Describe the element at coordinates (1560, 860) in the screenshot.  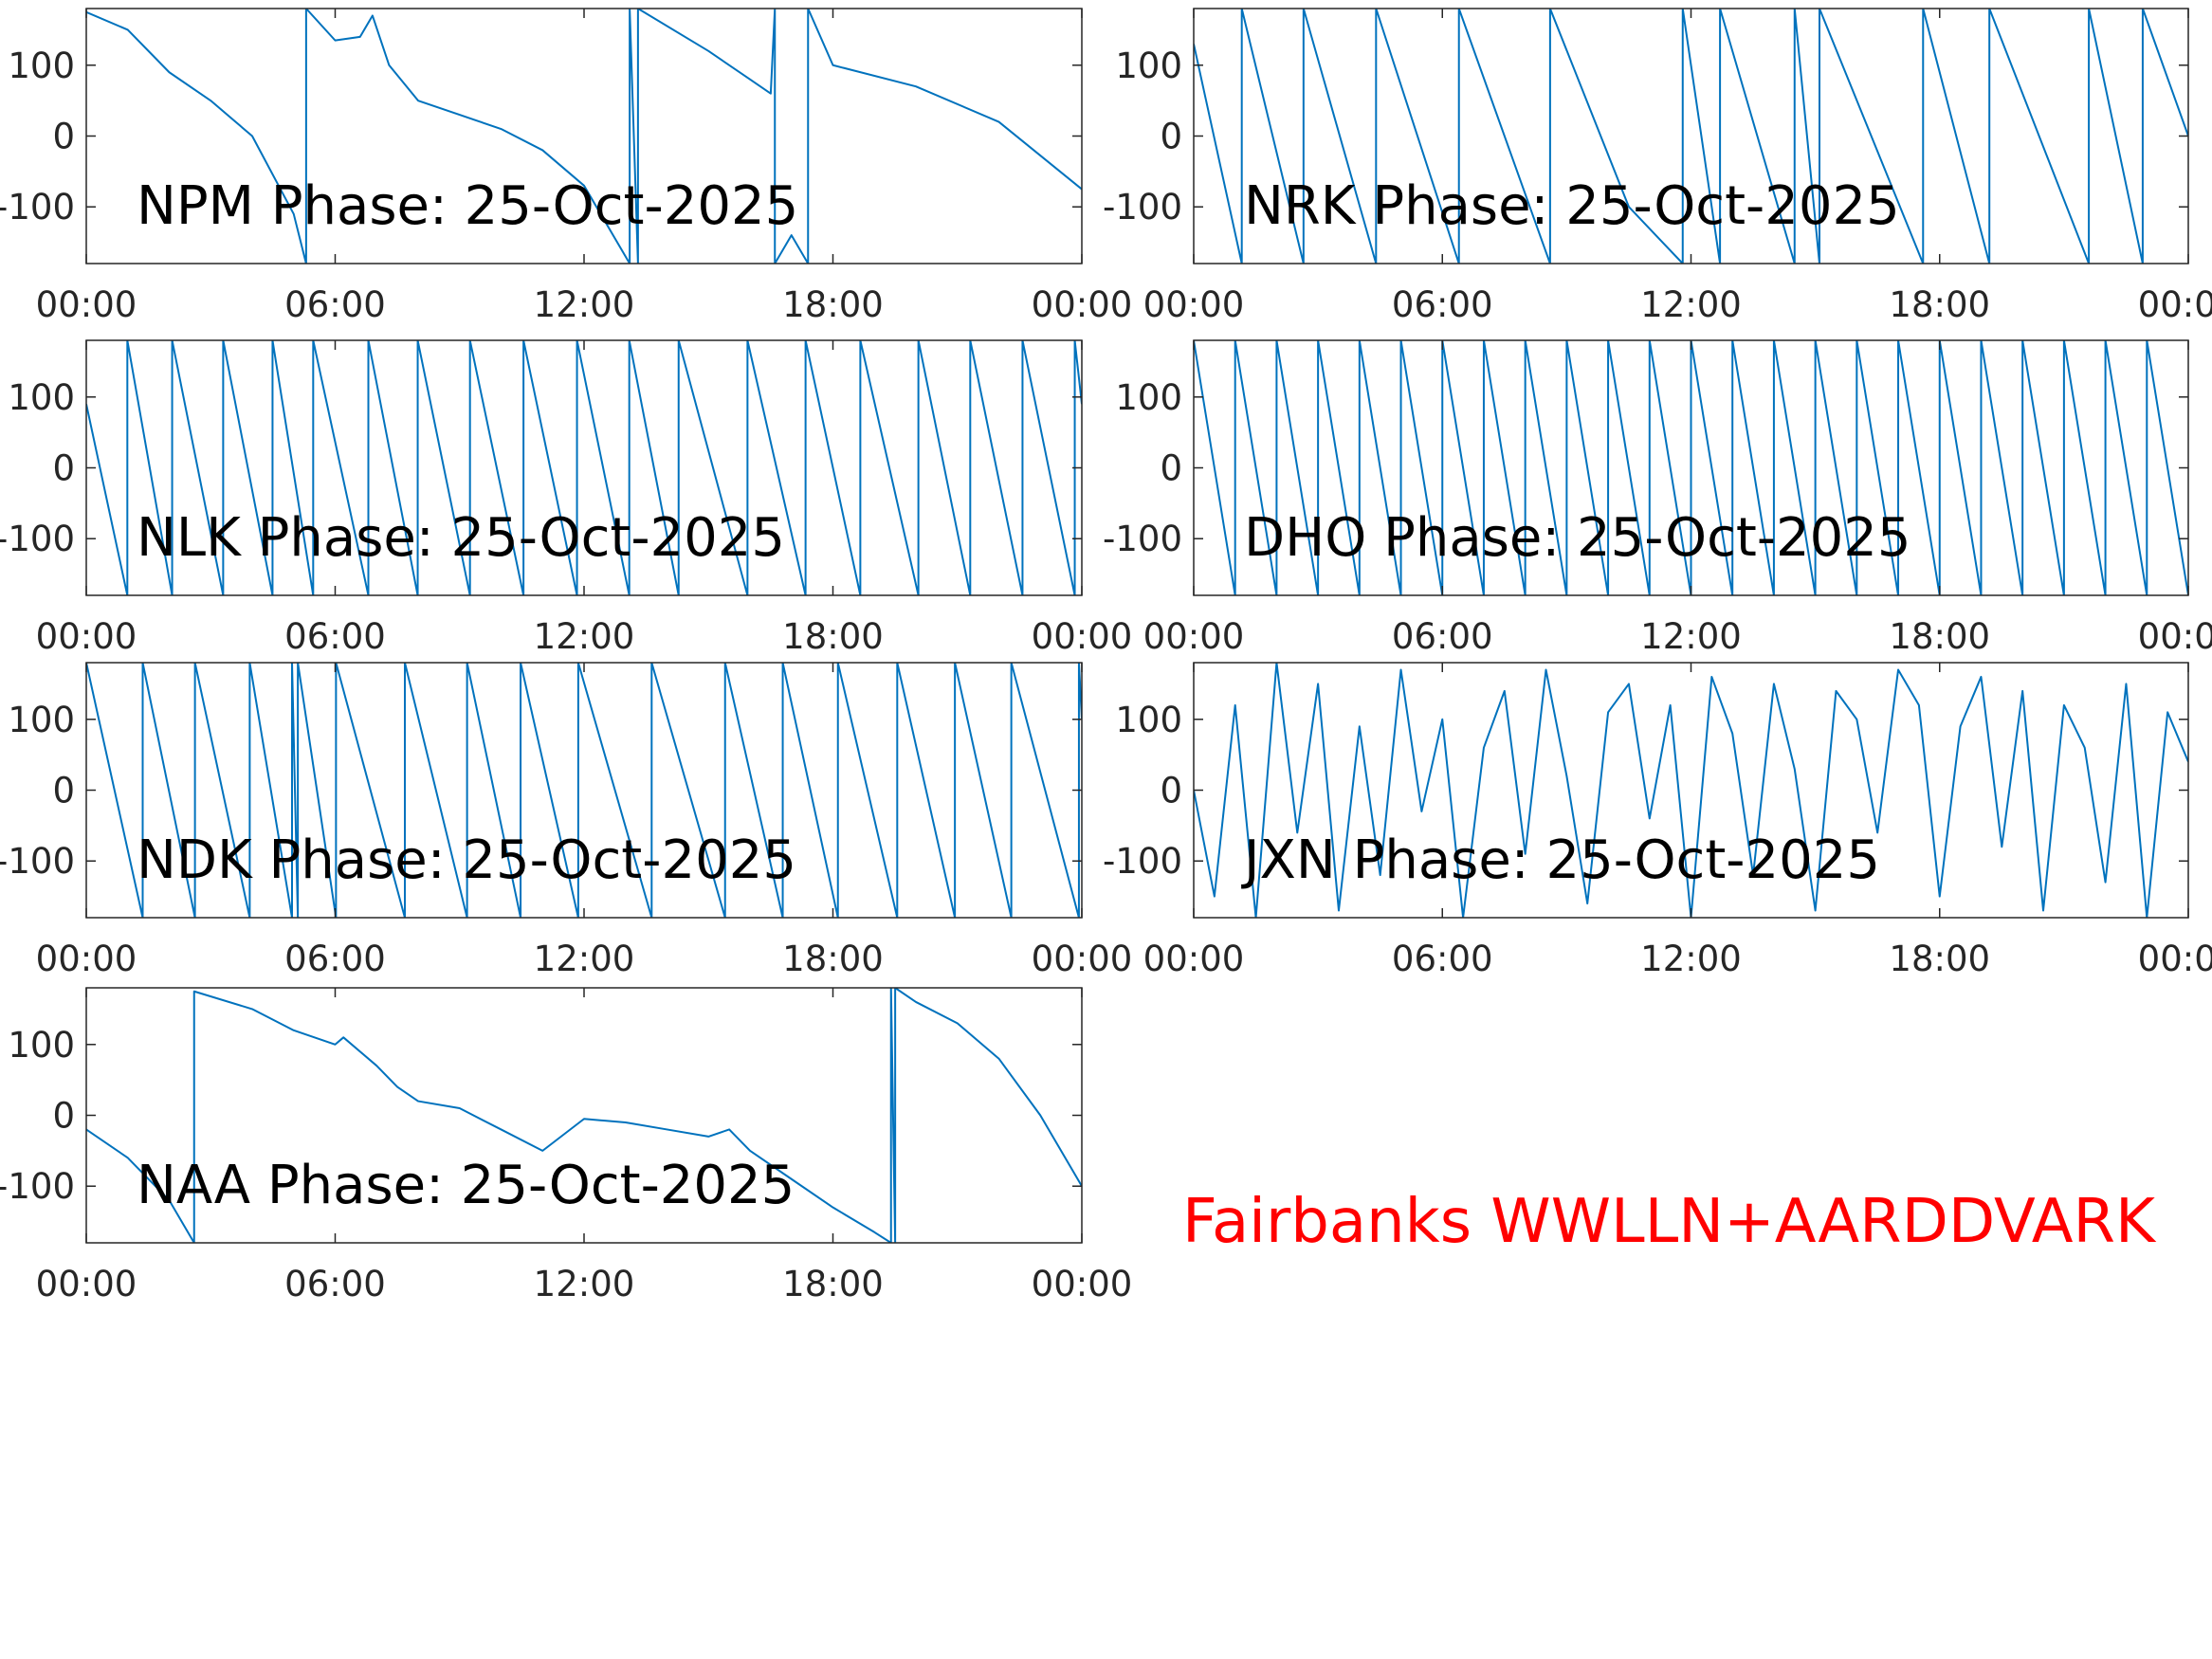
I see `subplot-title: JXN Phase: 25-Oct-2025` at that location.